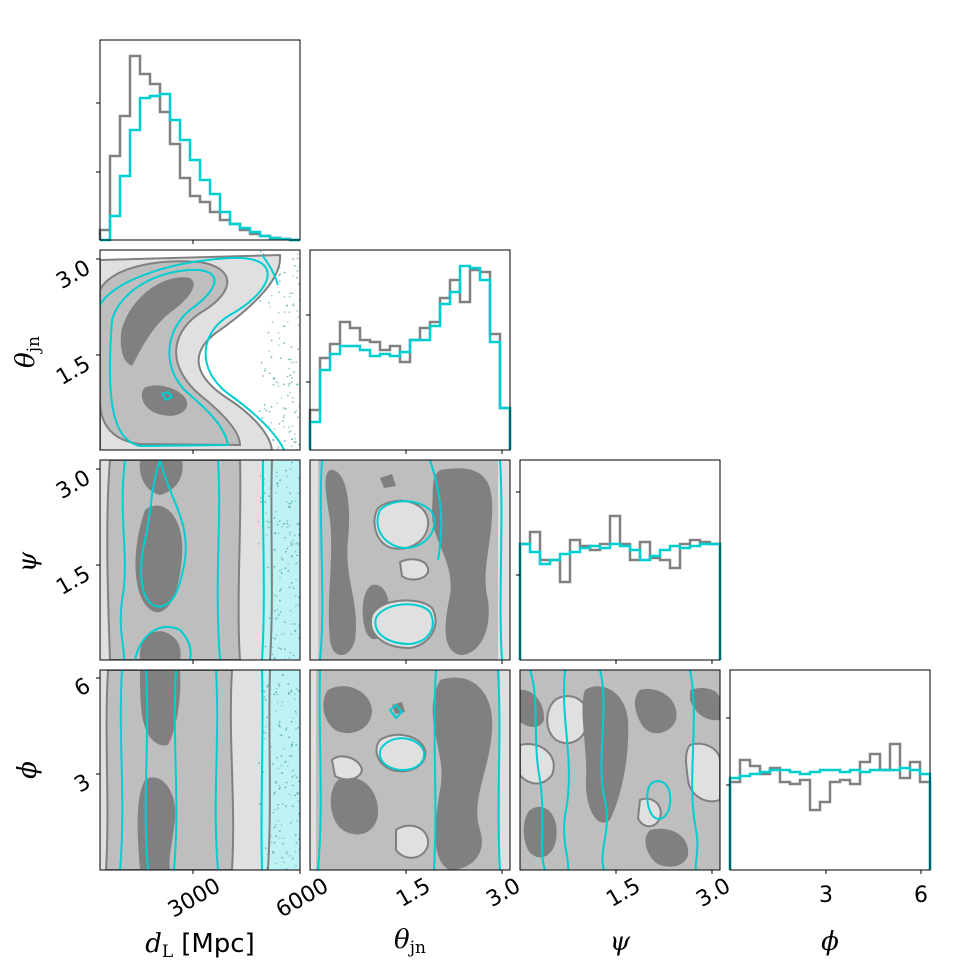 The width and height of the screenshot is (970, 970). I want to click on teal-contour-edge, so click(263, 560).